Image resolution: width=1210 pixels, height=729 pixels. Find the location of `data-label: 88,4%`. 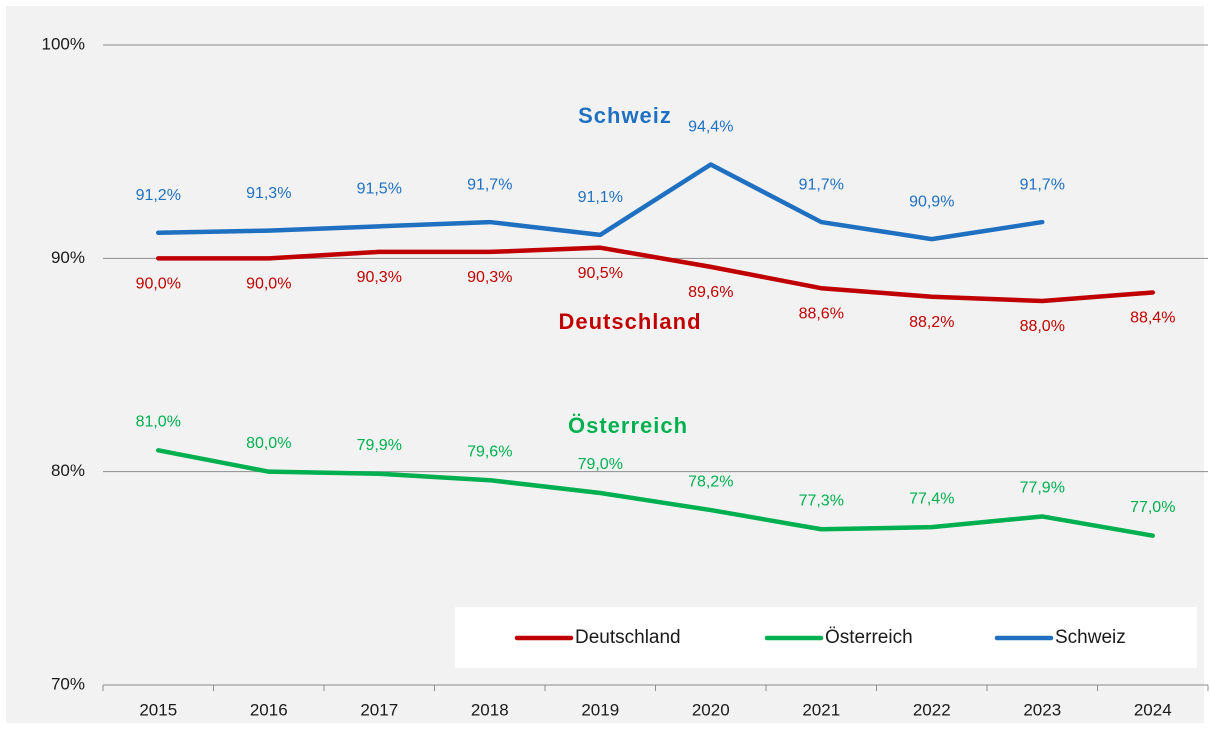

data-label: 88,4% is located at coordinates (1152, 318).